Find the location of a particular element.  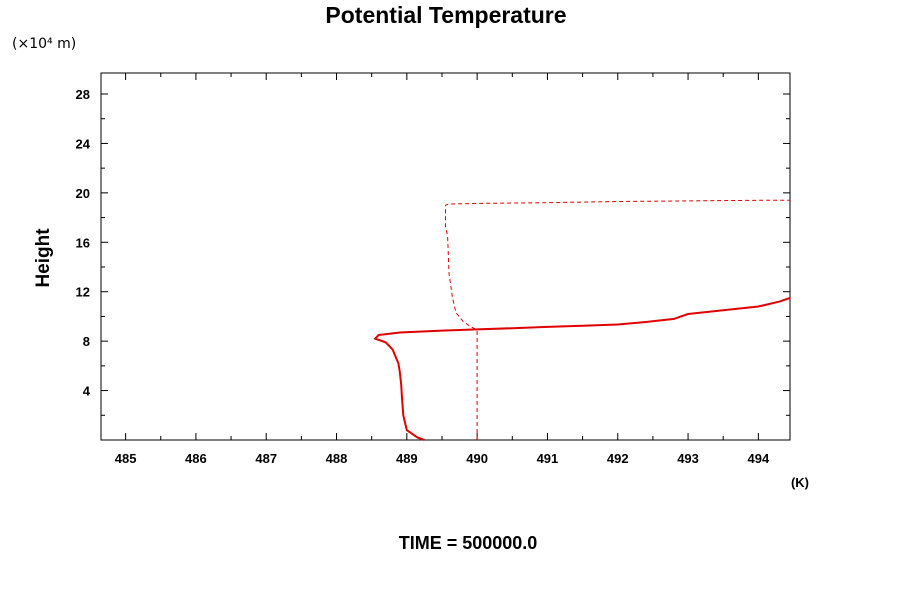

y-units-label: (×10⁴ m) is located at coordinates (44, 44).